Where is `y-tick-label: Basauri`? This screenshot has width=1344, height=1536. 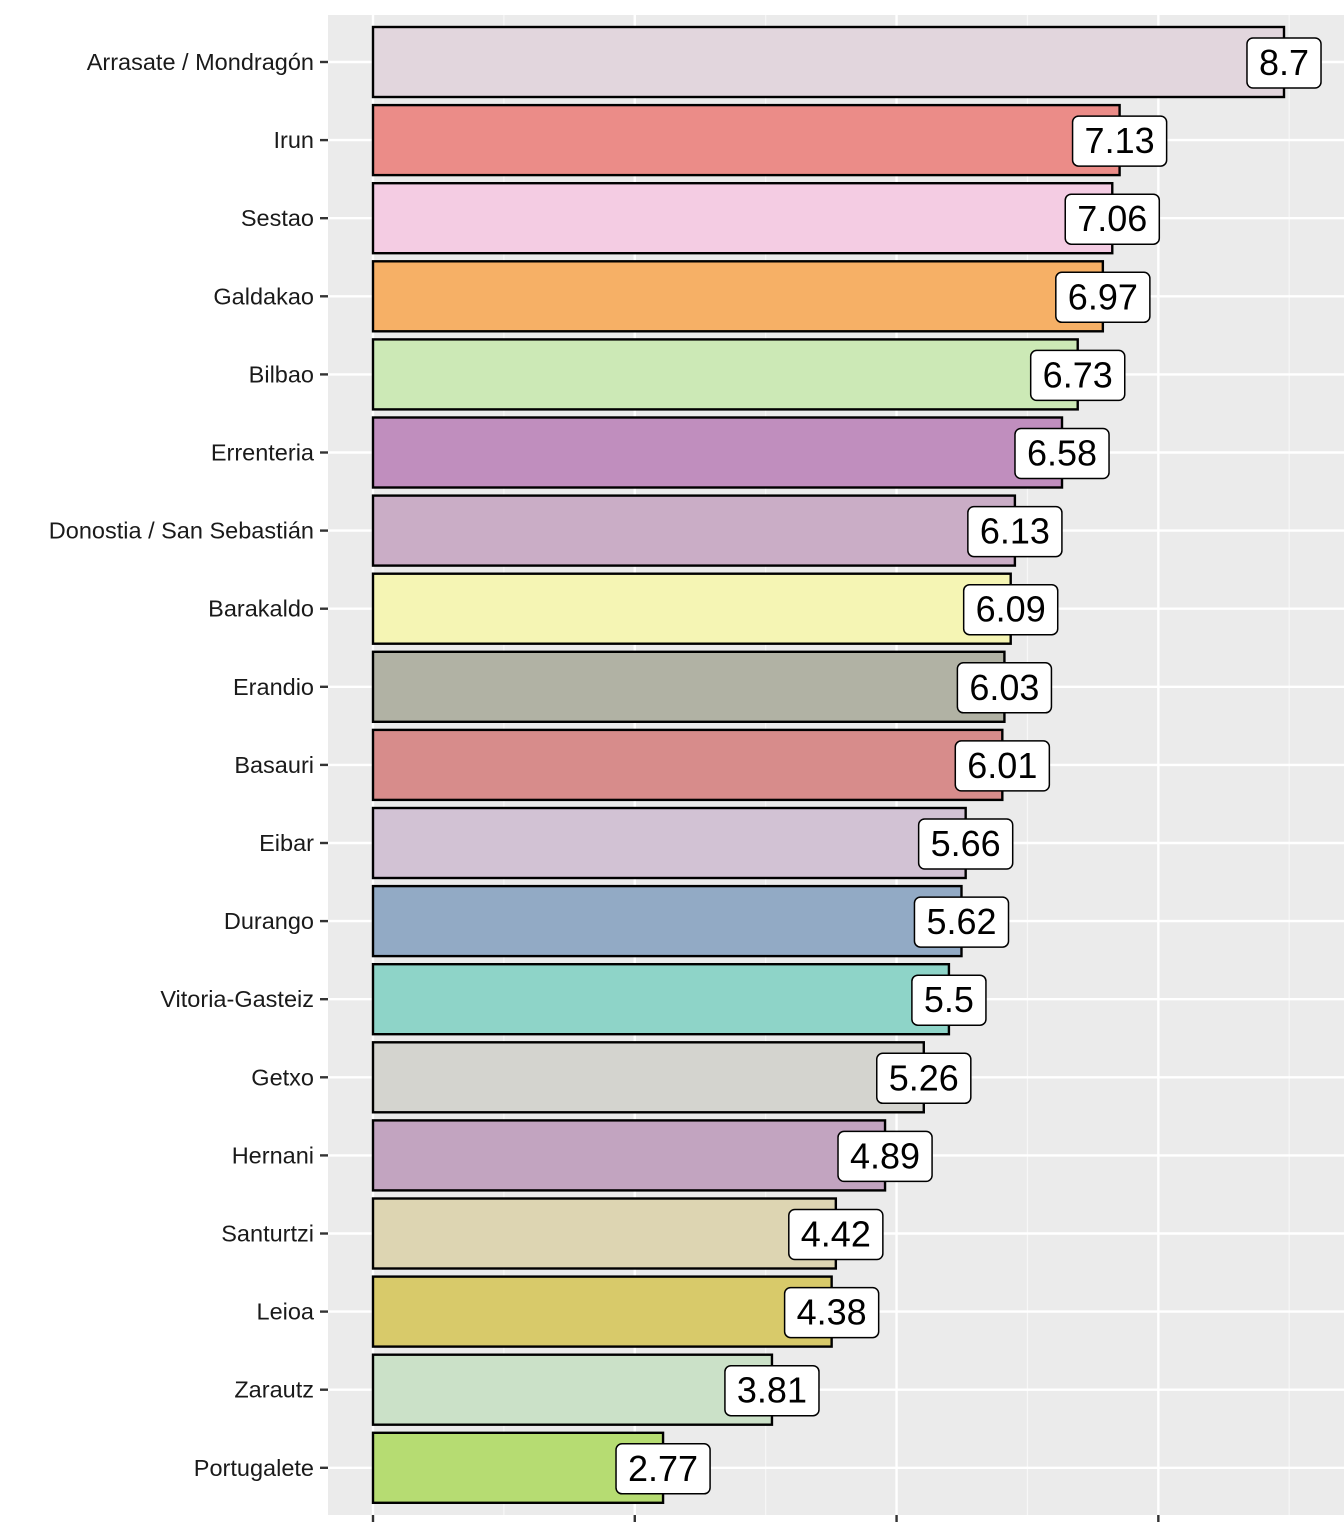
y-tick-label: Basauri is located at coordinates (274, 765).